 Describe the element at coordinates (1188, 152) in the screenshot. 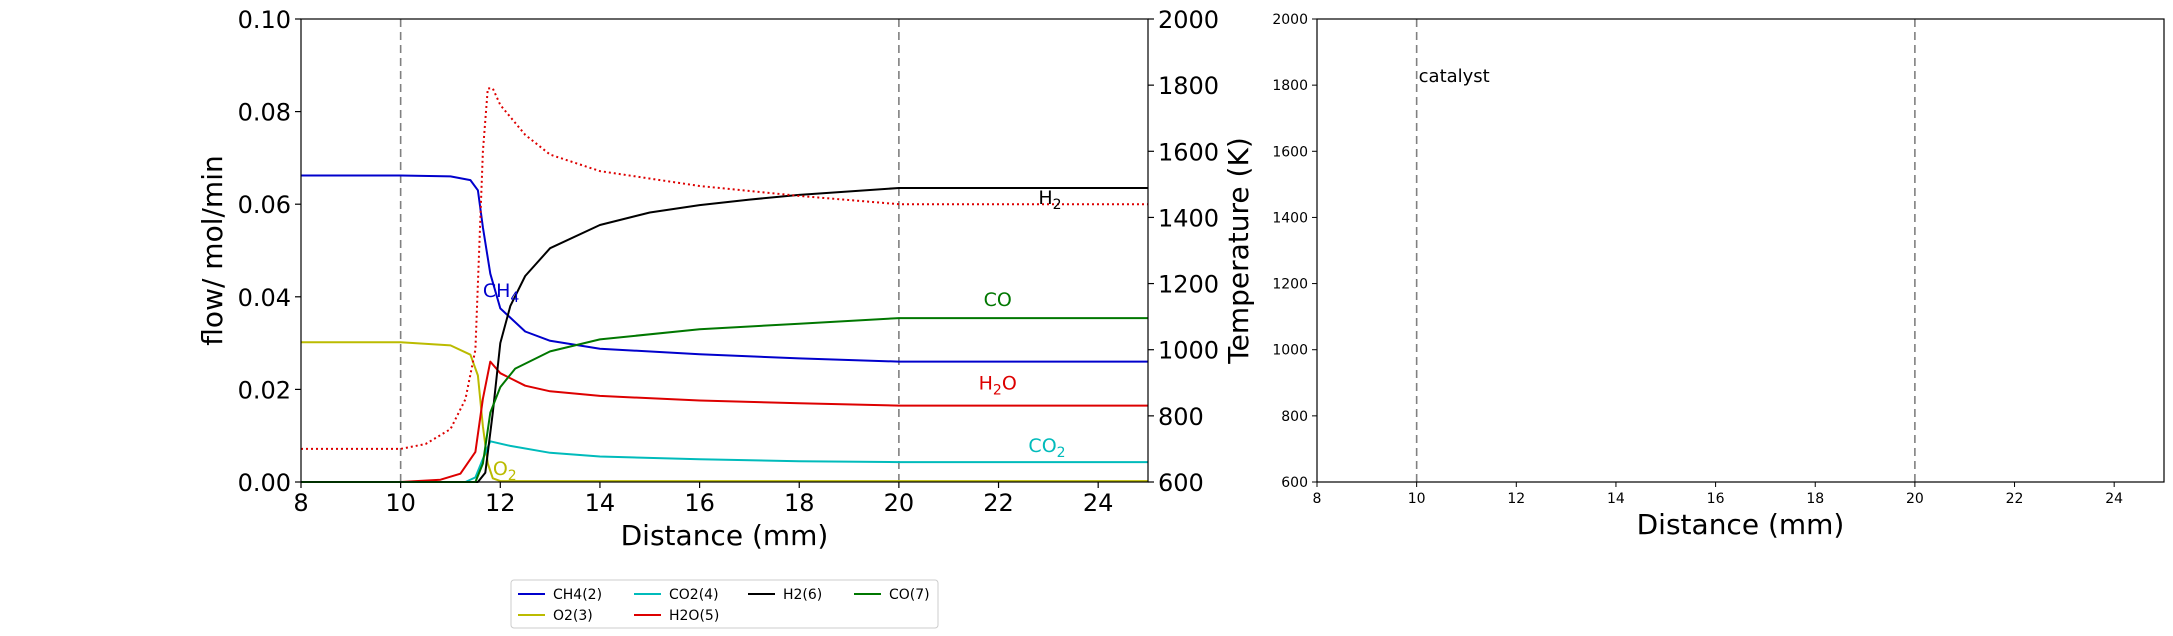

I see `y2-tick-label: 1600` at that location.